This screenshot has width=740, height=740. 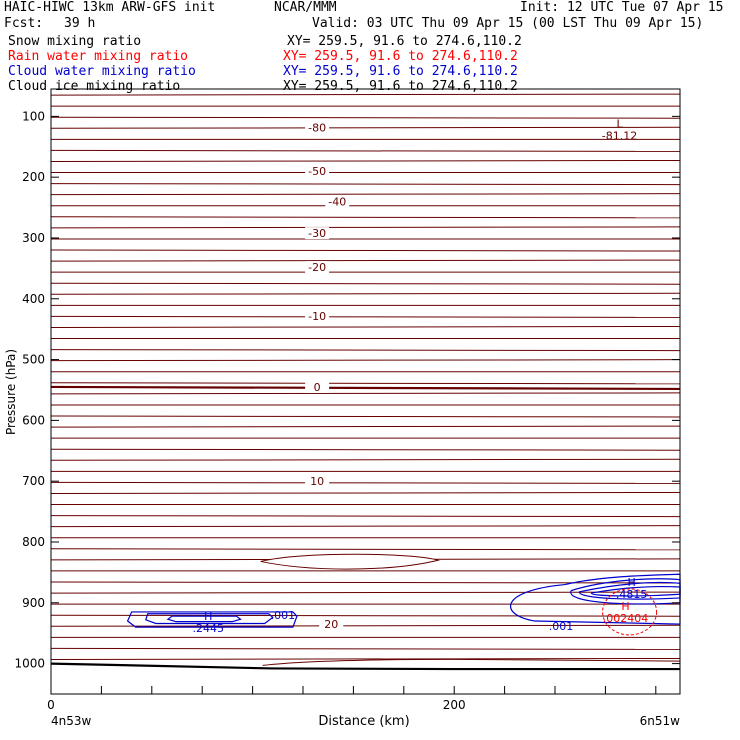 What do you see at coordinates (404, 41) in the screenshot?
I see `field-xy-snow: XY= 259.5, 91.6 to 274.6,110.2` at bounding box center [404, 41].